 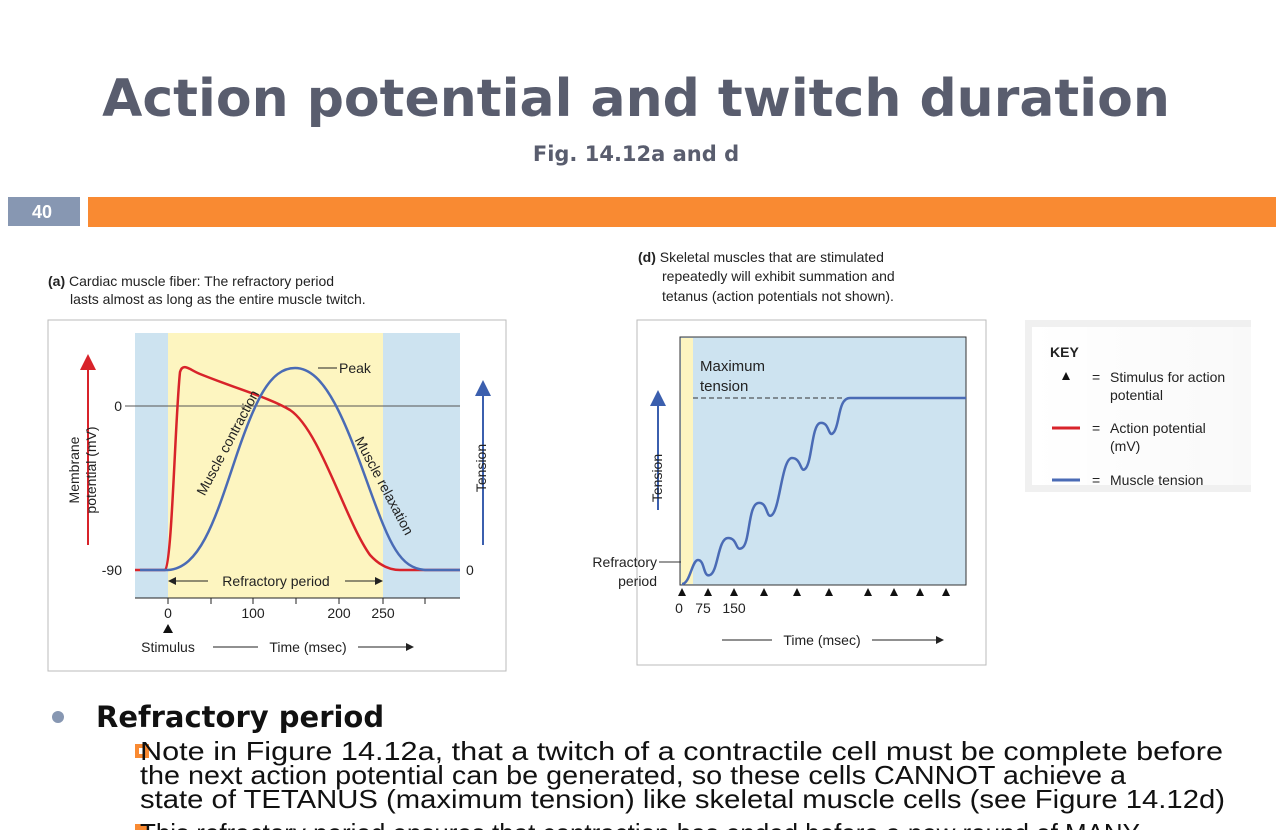 I want to click on orange-bar, so click(x=682, y=212).